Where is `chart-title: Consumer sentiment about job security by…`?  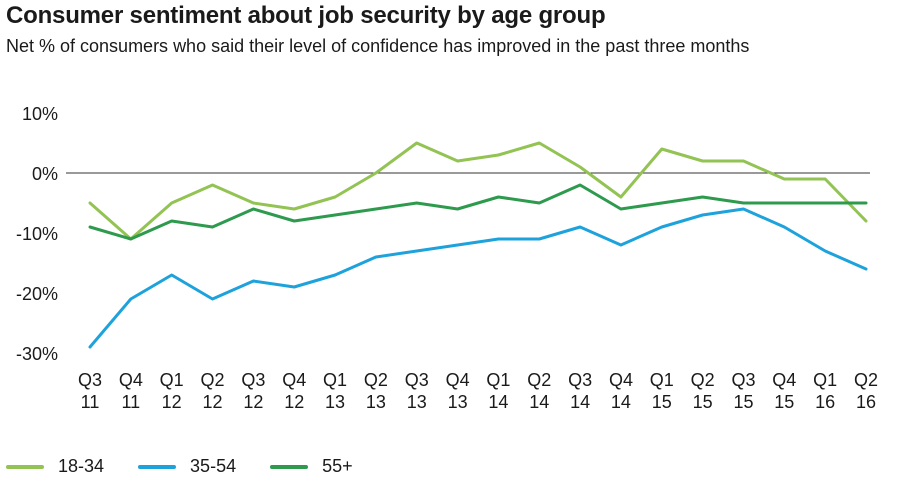
chart-title: Consumer sentiment about job security by… is located at coordinates (306, 15).